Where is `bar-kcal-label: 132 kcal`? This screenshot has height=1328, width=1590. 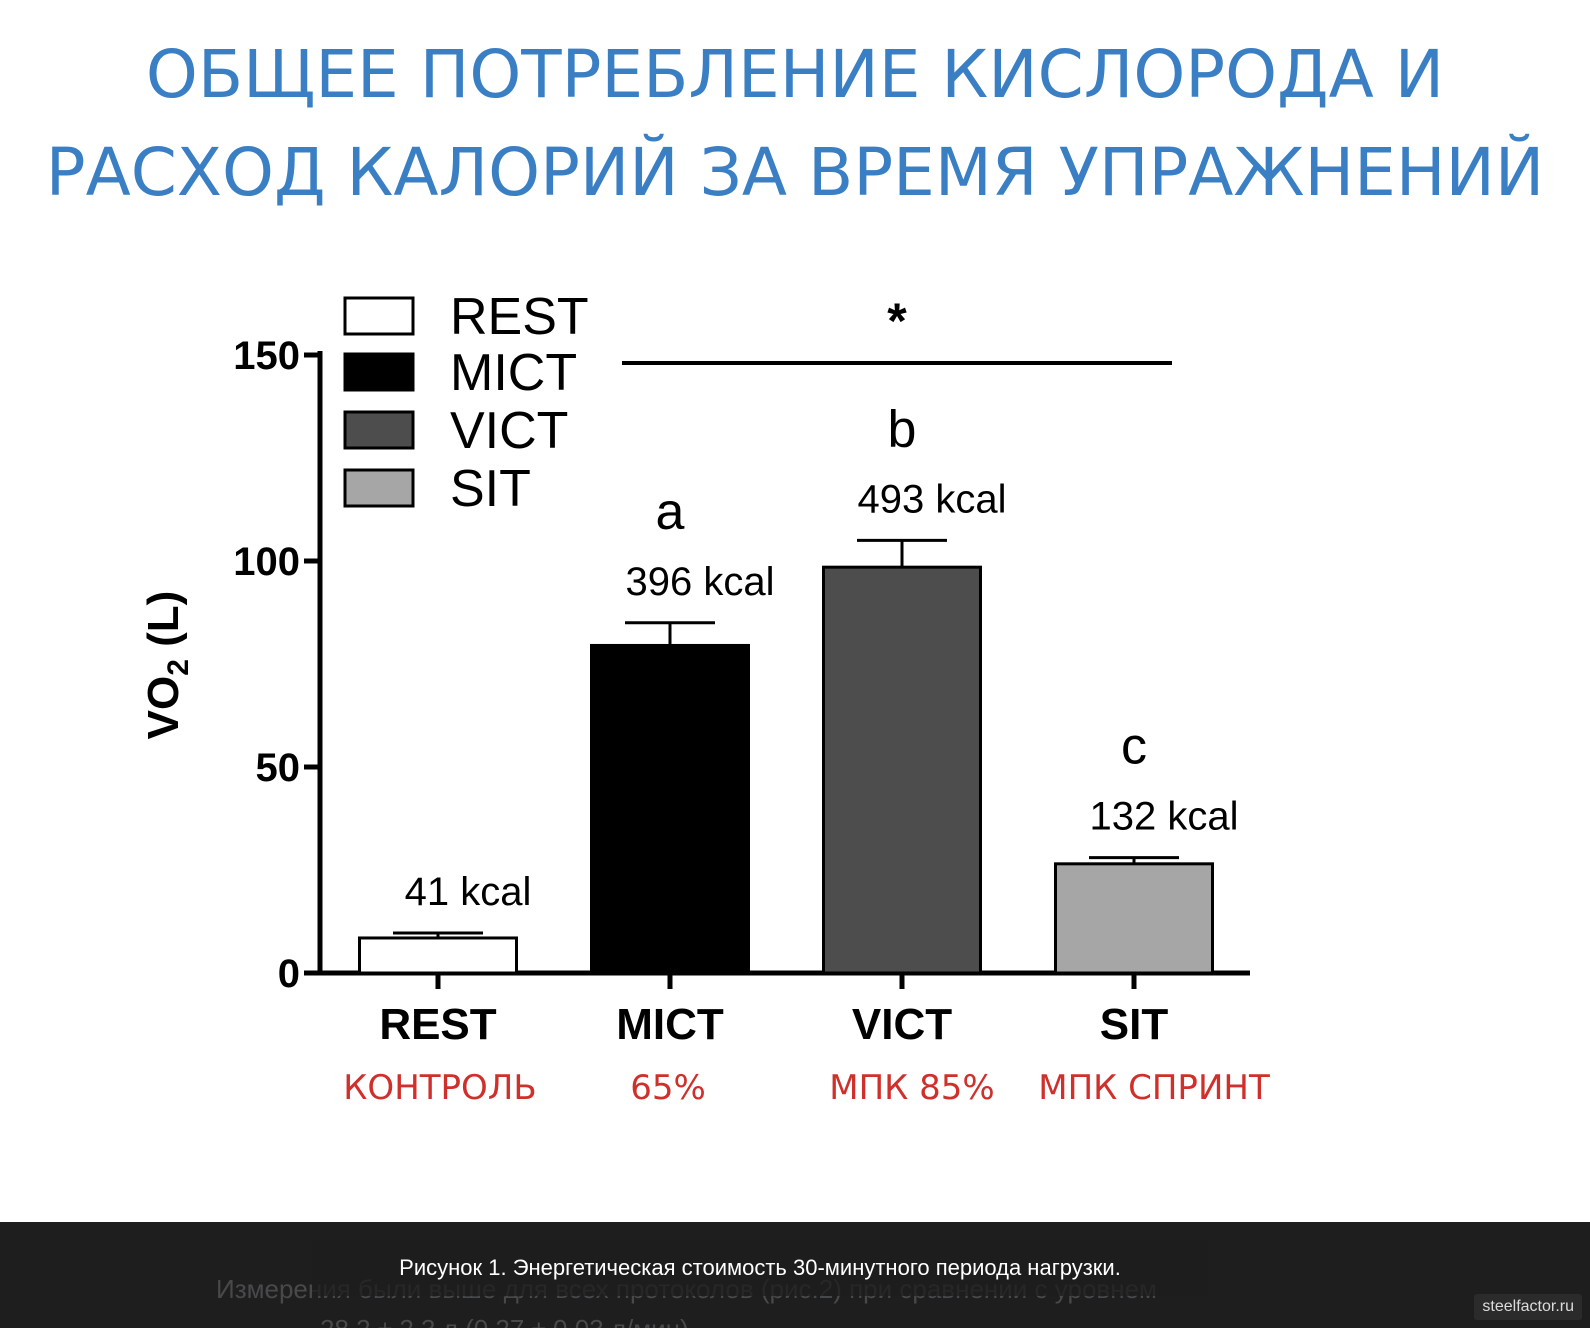
bar-kcal-label: 132 kcal is located at coordinates (1164, 817).